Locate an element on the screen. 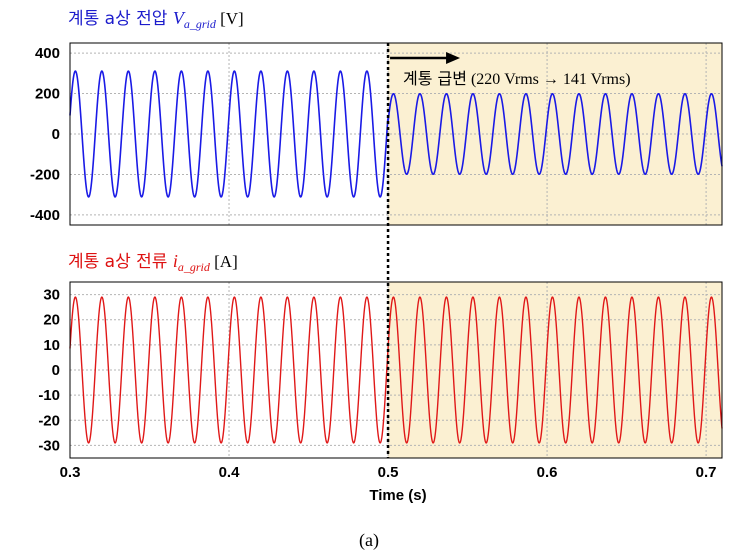 The height and width of the screenshot is (560, 739). y-tick-label: -10 is located at coordinates (49, 395).